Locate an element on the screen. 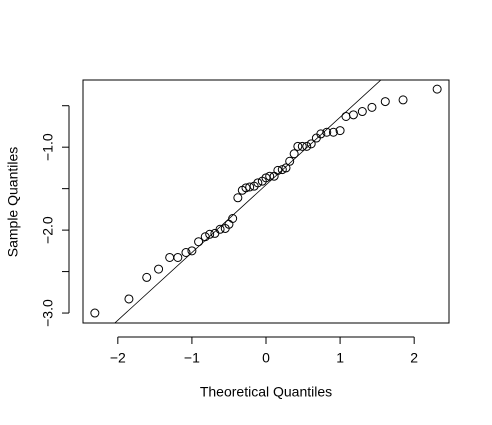 Image resolution: width=492 pixels, height=425 pixels. y-axis-label: Sample Quantiles is located at coordinates (13, 202).